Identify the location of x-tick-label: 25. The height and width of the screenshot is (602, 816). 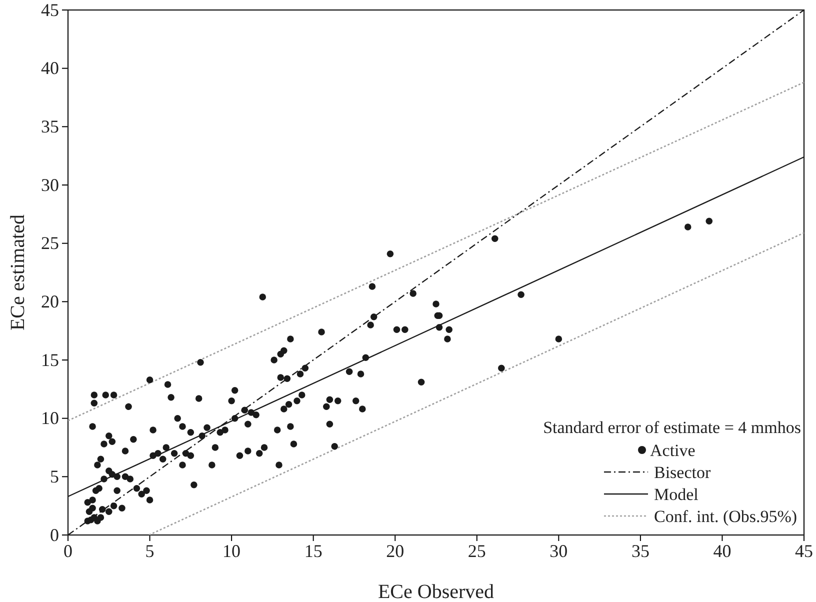
(477, 550).